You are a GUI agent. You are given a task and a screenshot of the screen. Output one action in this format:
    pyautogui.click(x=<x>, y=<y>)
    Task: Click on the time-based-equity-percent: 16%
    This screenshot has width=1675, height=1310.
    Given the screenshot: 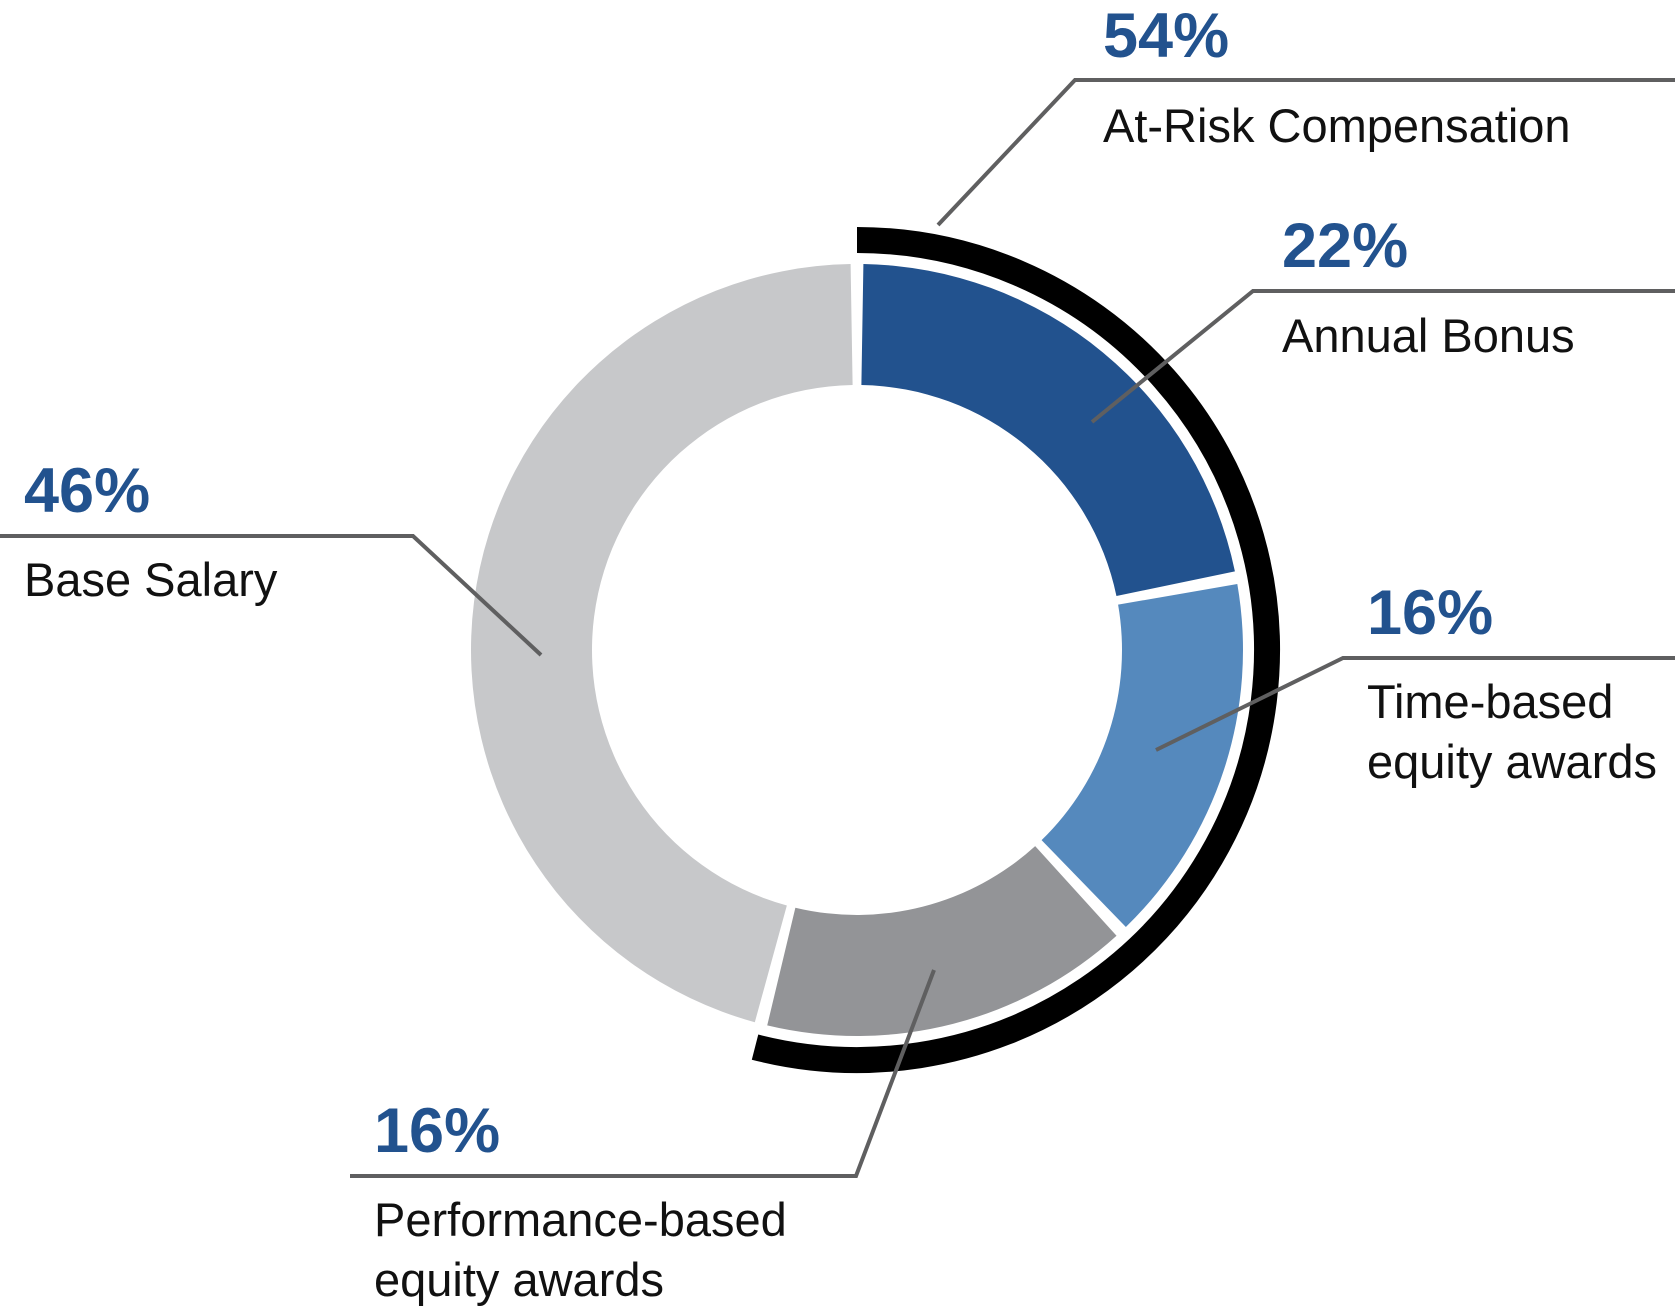 What is the action you would take?
    pyautogui.click(x=1430, y=613)
    